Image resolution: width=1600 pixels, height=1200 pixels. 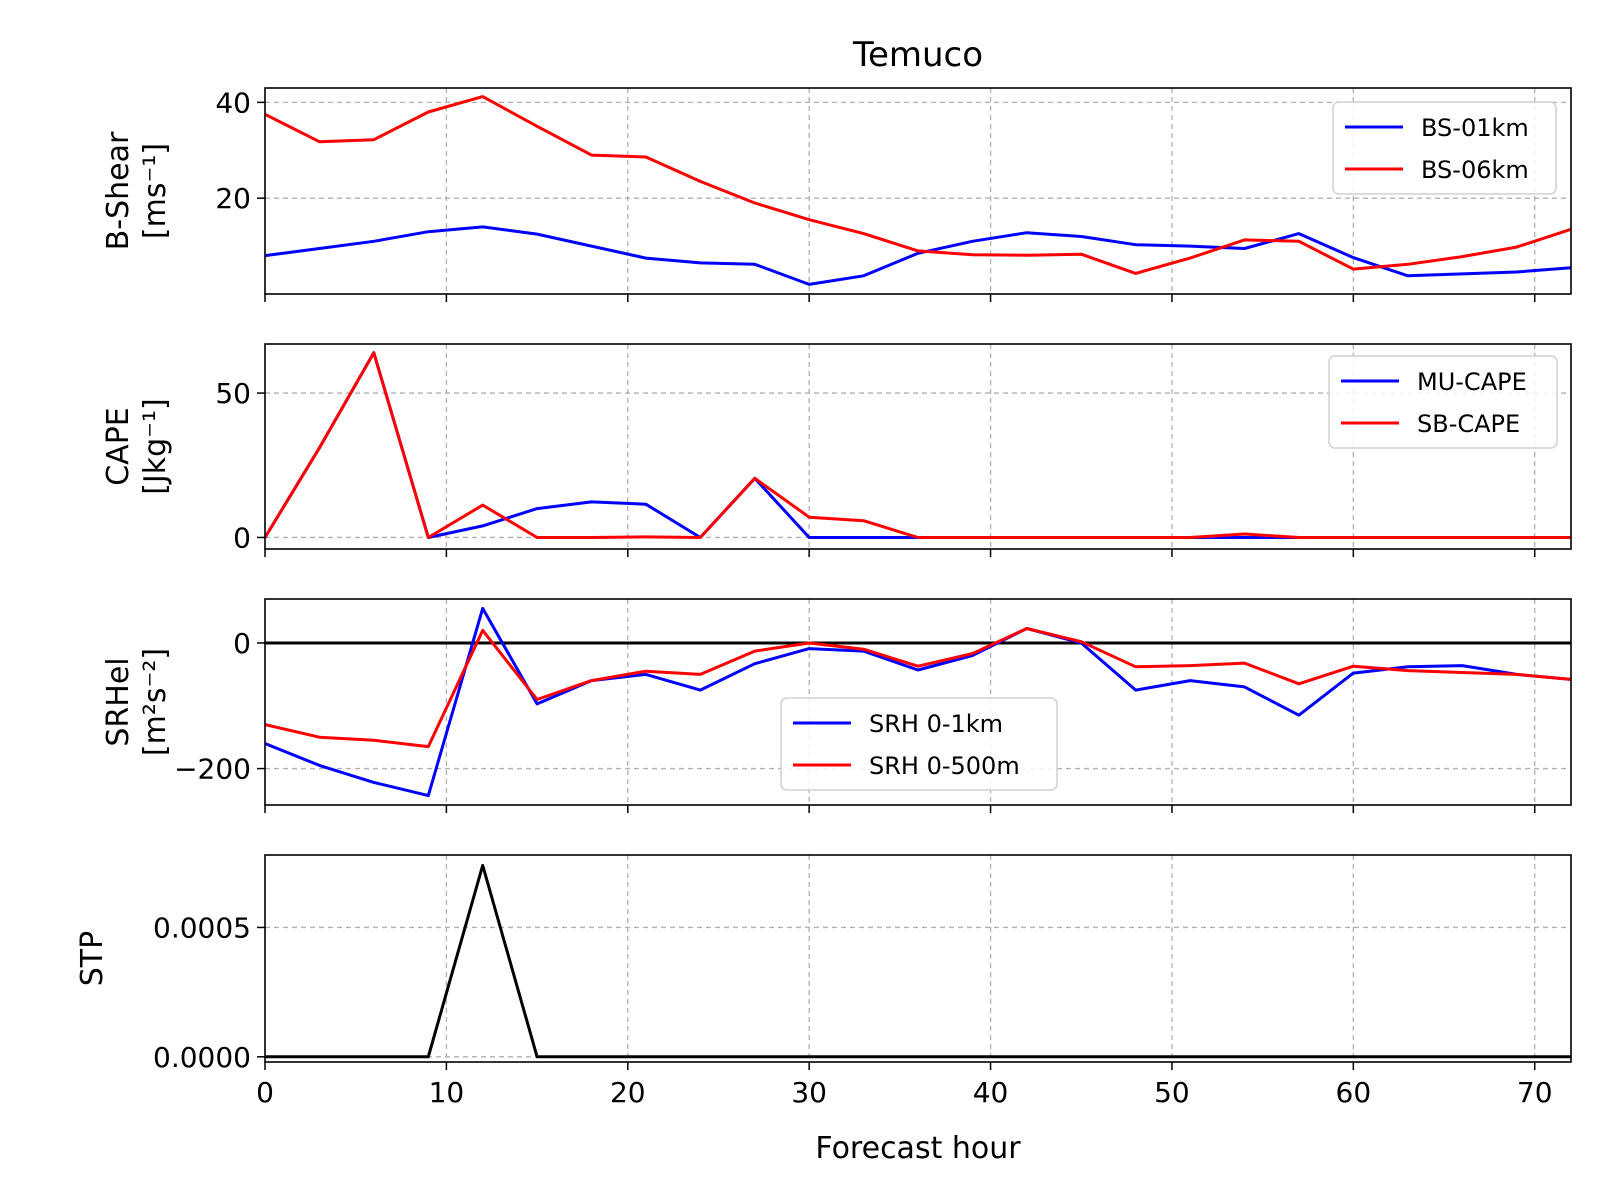 What do you see at coordinates (1472, 382) in the screenshot?
I see `legend-label: MU-CAPE` at bounding box center [1472, 382].